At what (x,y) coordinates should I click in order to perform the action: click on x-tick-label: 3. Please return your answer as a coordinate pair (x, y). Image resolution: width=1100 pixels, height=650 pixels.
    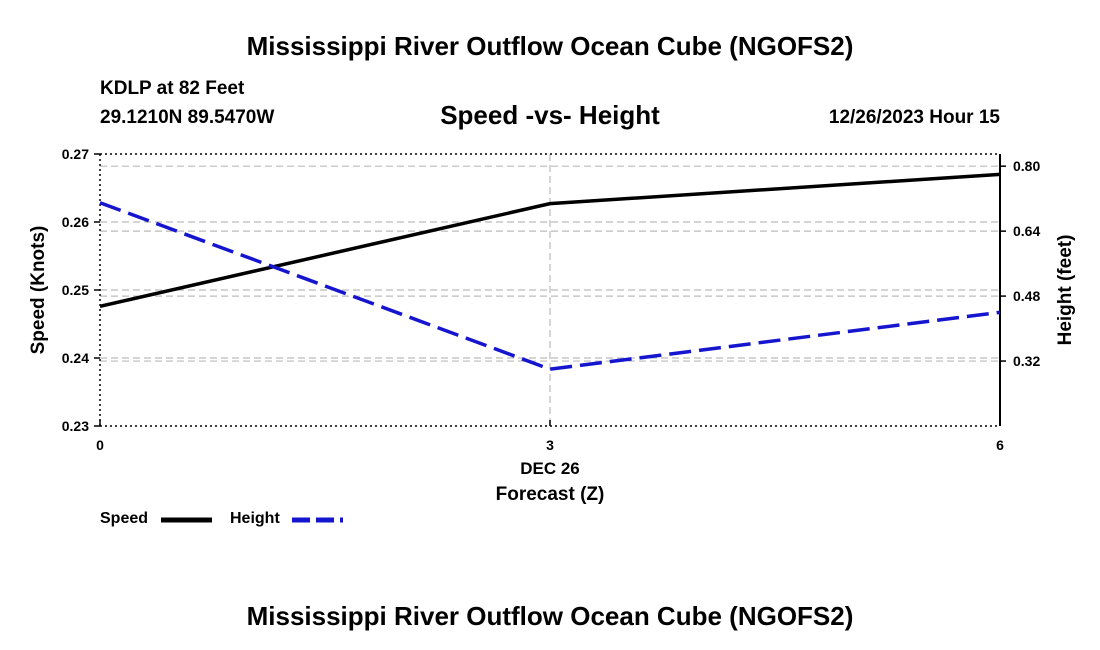
    Looking at the image, I should click on (550, 445).